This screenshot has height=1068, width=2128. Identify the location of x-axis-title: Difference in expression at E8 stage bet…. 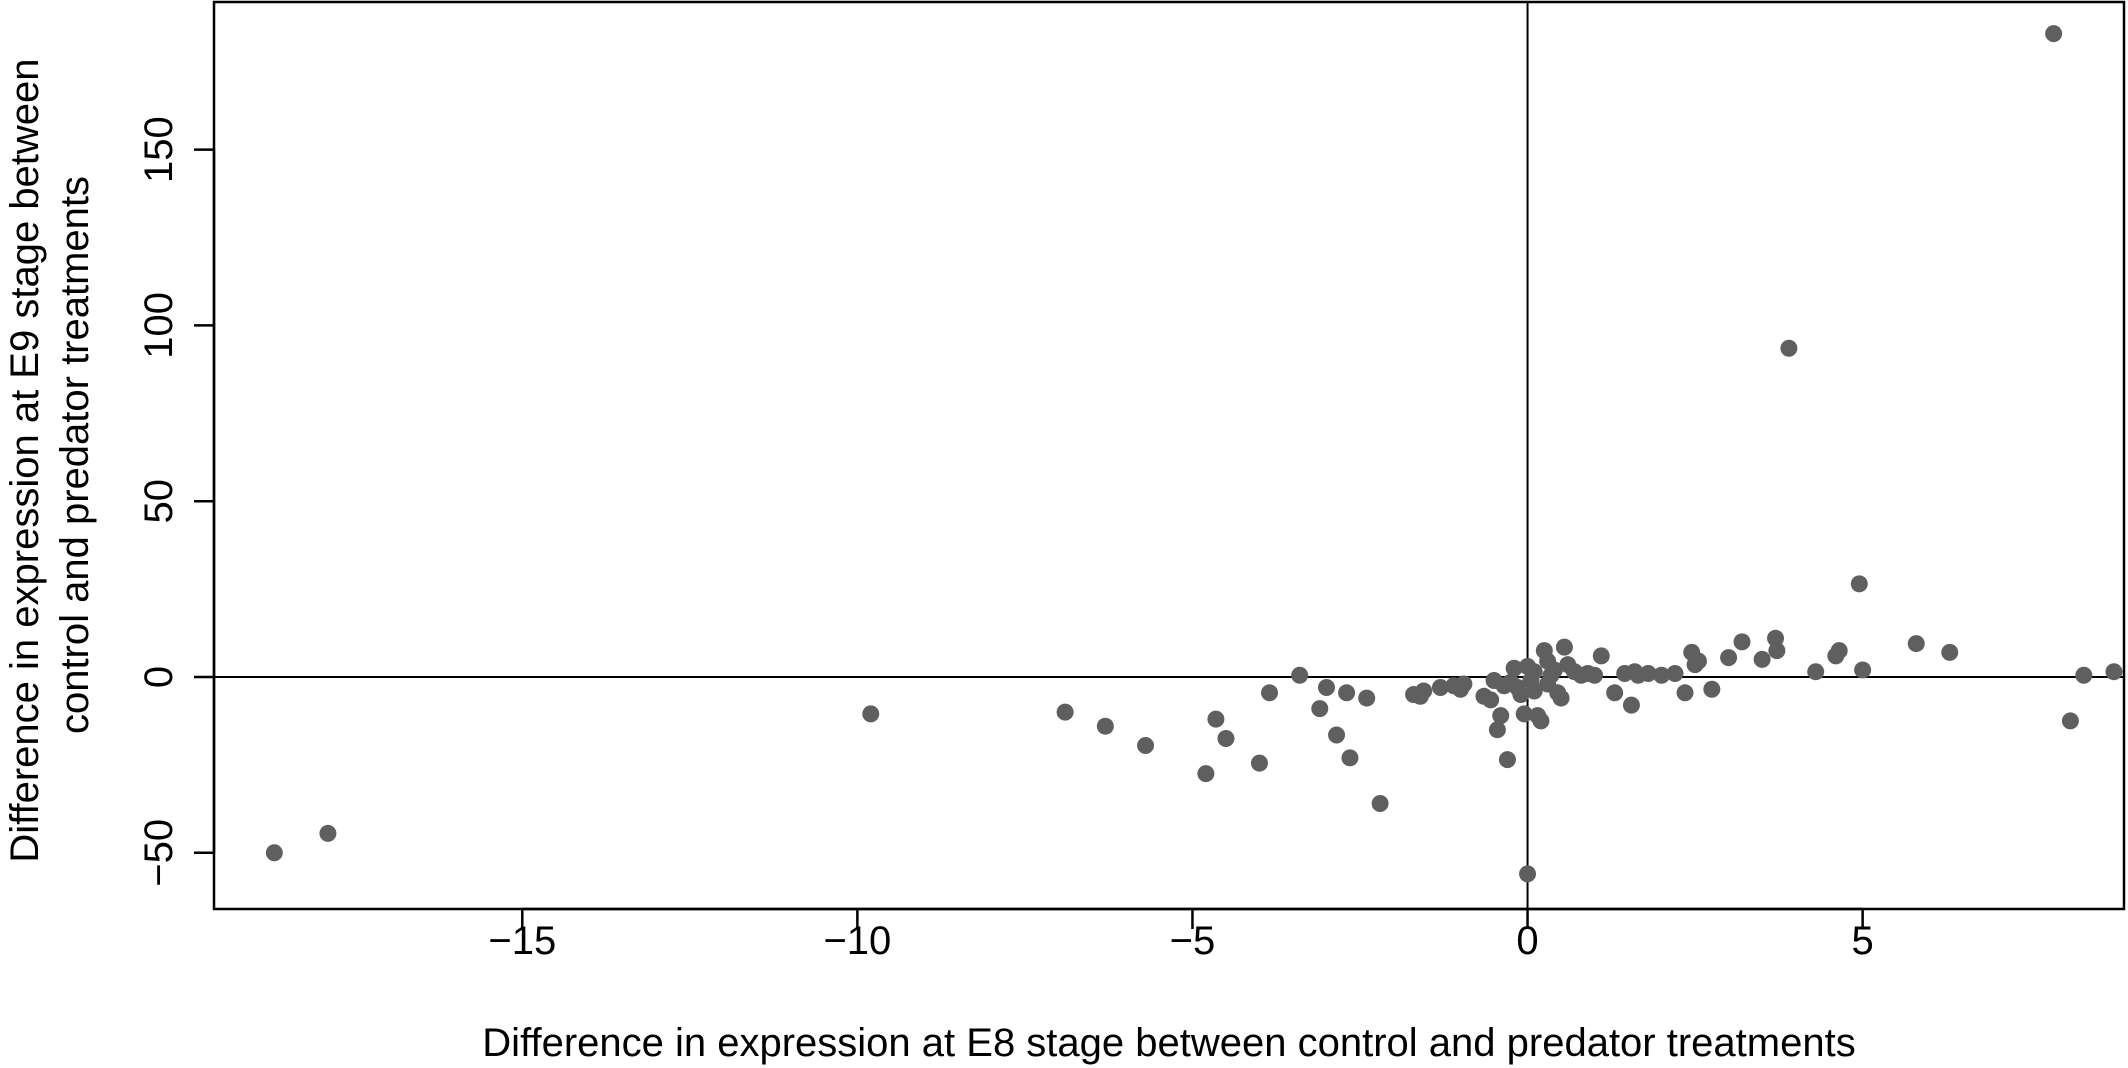
(1168, 1043).